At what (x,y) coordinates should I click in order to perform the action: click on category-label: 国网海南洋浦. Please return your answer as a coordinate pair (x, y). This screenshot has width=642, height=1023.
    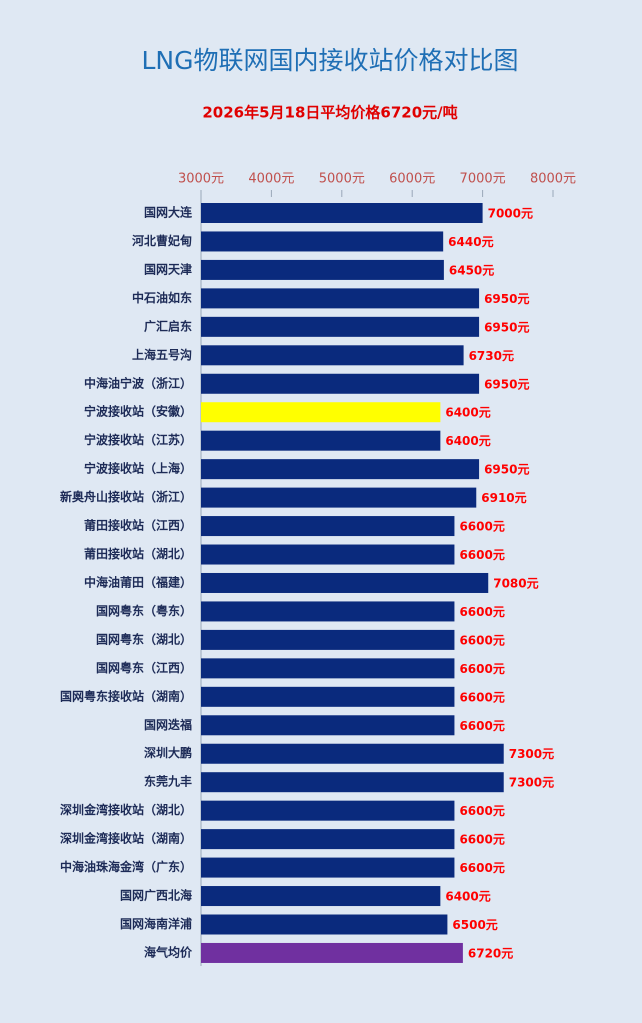
    Looking at the image, I should click on (156, 923).